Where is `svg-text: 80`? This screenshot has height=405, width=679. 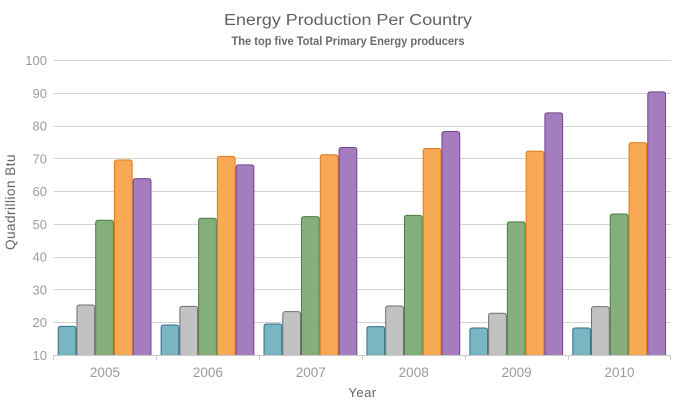 svg-text: 80 is located at coordinates (40, 126).